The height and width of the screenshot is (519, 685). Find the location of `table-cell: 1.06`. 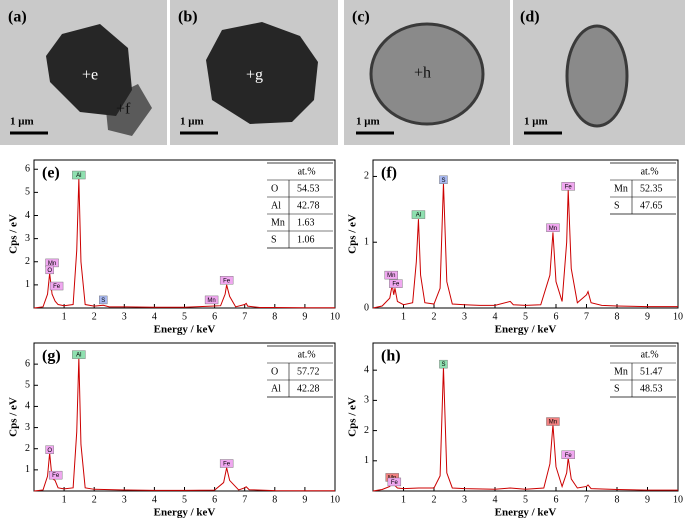

table-cell: 1.06 is located at coordinates (306, 239).